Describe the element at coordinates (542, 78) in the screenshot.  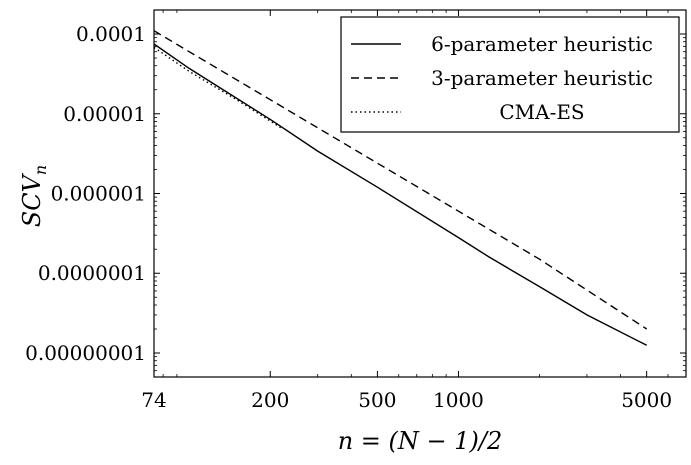
I see `legend-label: 3-parameter heuristic` at that location.